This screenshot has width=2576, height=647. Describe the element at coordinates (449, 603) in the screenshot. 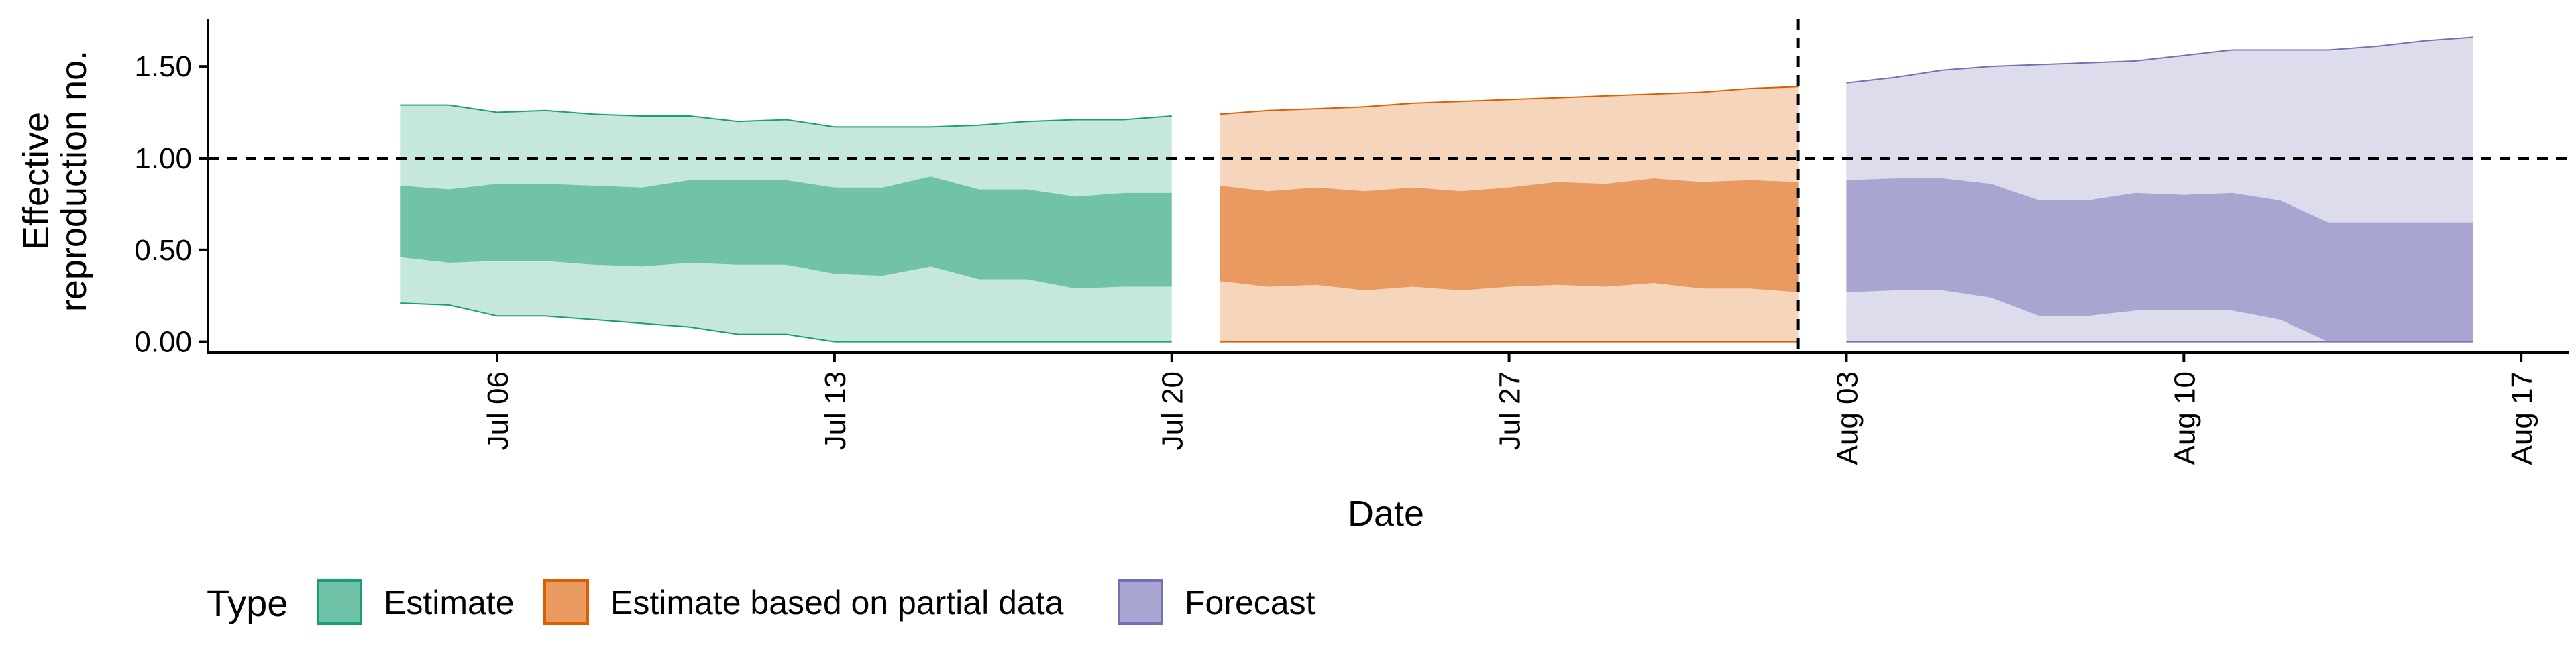

I see `legend-label-estimate: Estimate` at that location.